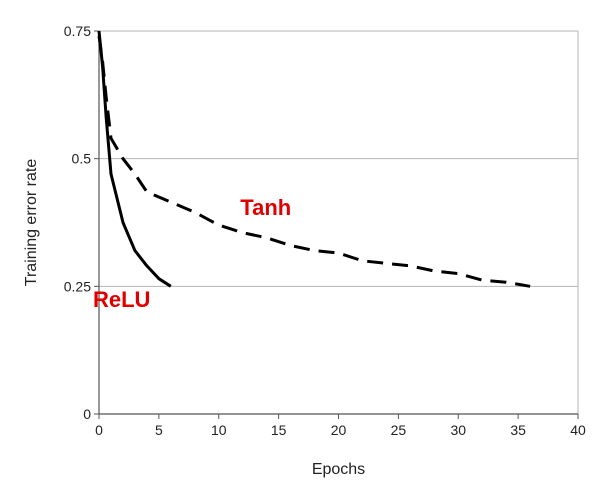 This screenshot has width=602, height=485. I want to click on x-tick-label-4: 20, so click(339, 430).